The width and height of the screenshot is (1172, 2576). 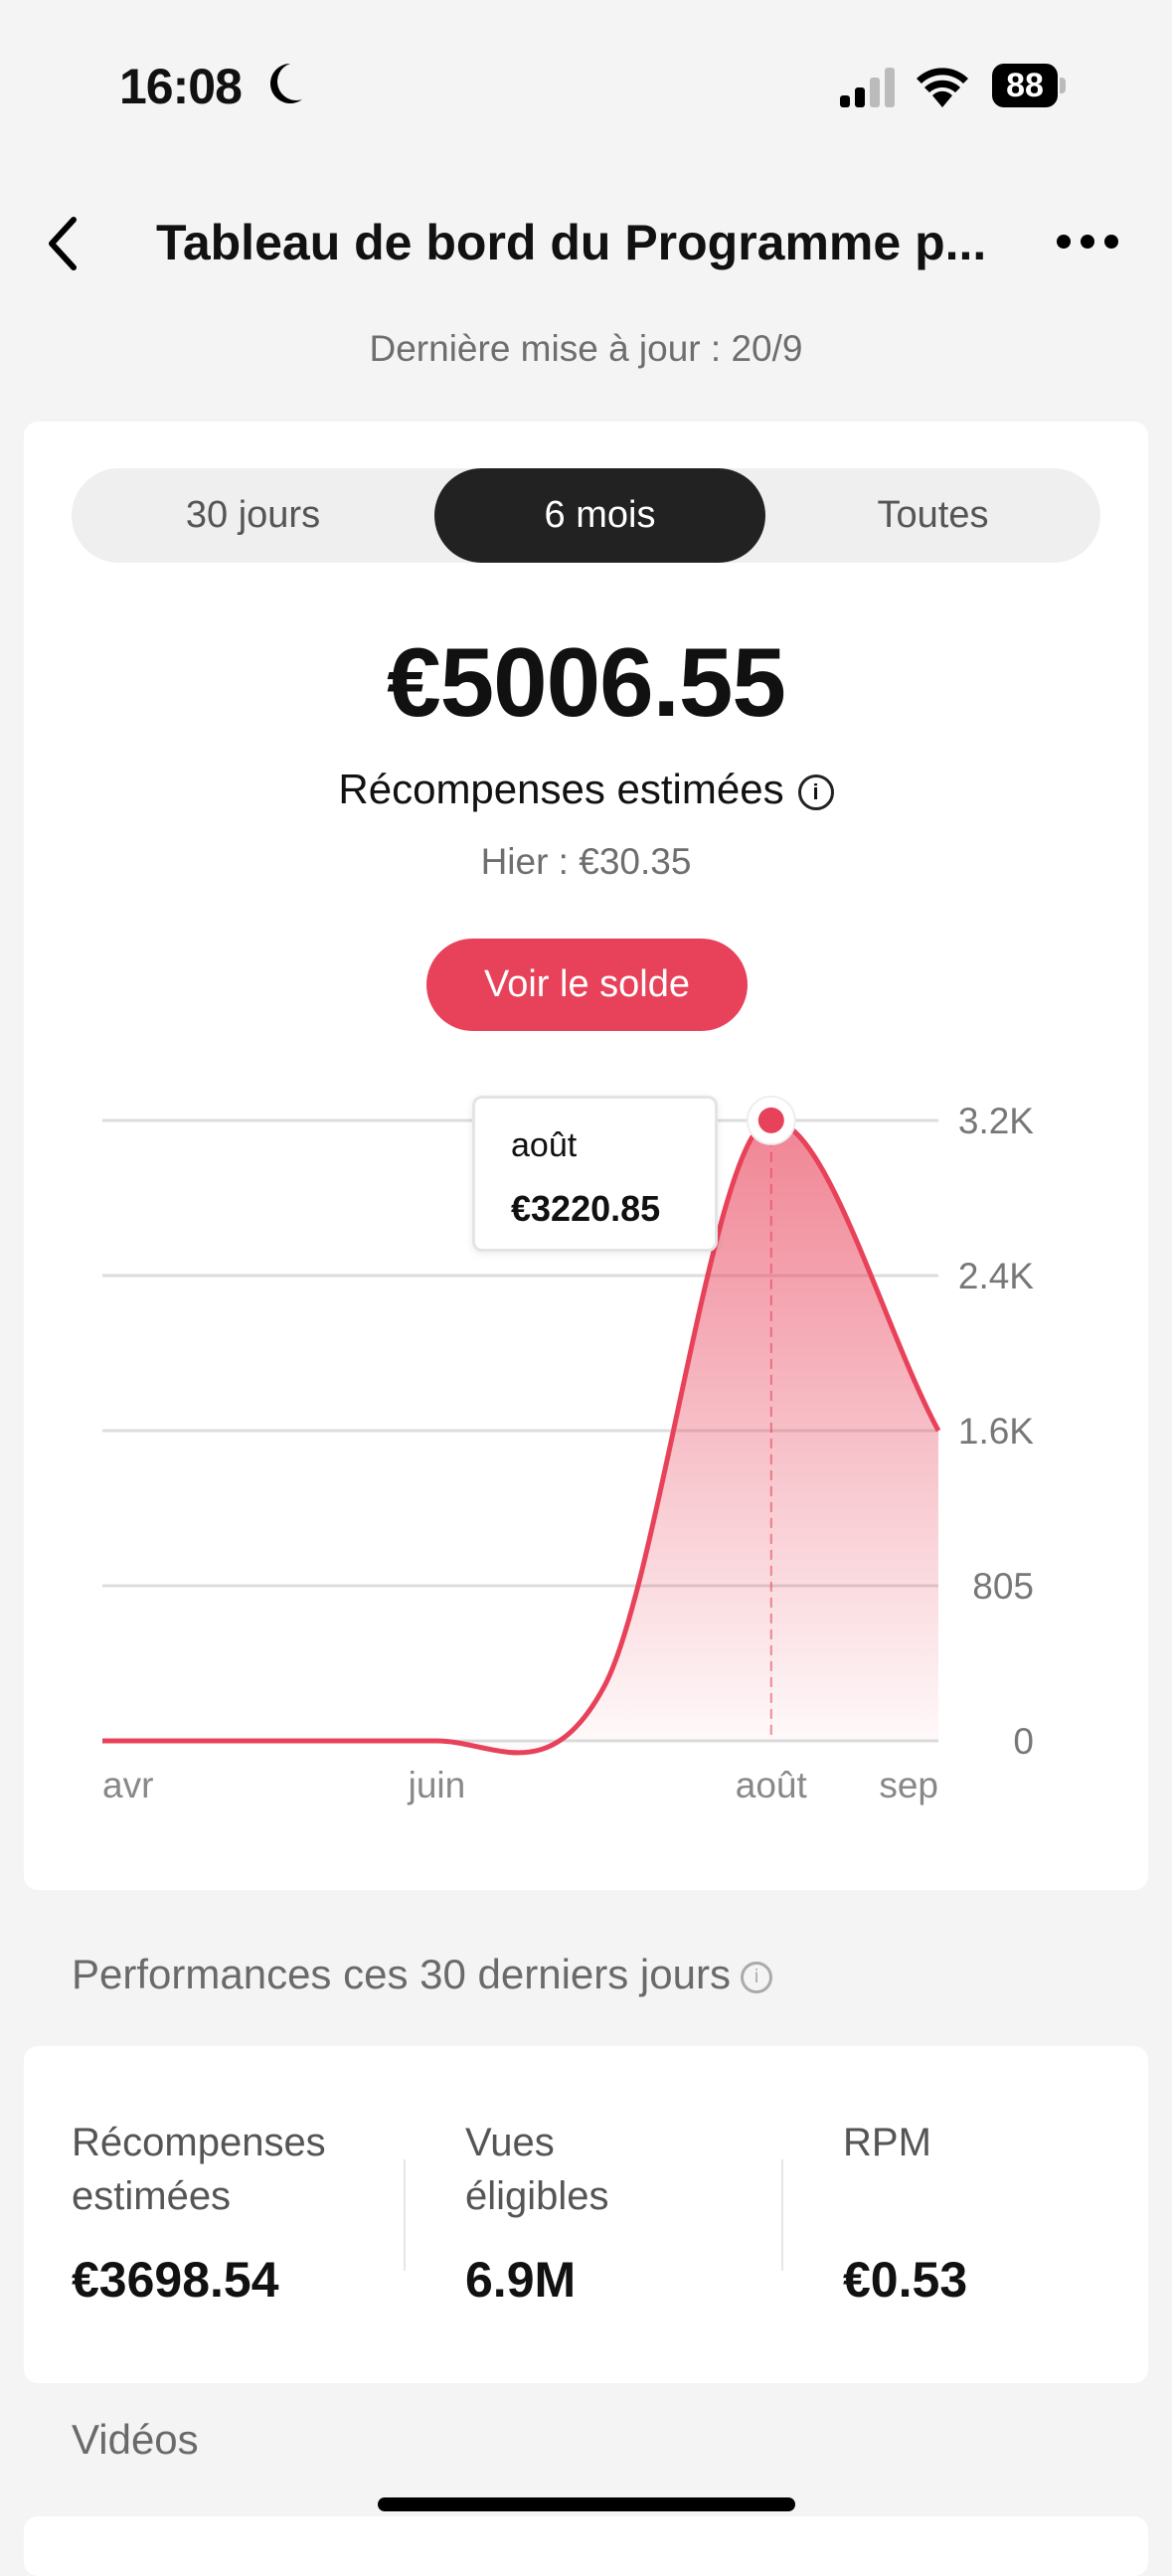 I want to click on last-updated-text: Dernière mise à jour : 20/9, so click(x=586, y=348).